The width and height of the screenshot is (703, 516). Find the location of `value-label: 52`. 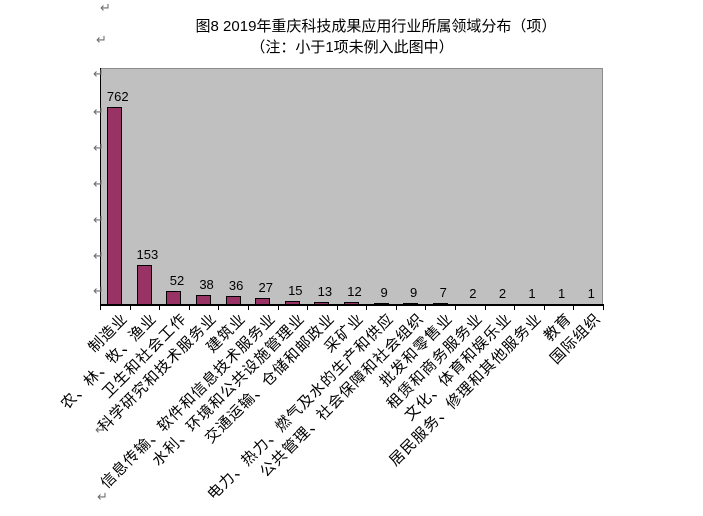

value-label: 52 is located at coordinates (177, 280).